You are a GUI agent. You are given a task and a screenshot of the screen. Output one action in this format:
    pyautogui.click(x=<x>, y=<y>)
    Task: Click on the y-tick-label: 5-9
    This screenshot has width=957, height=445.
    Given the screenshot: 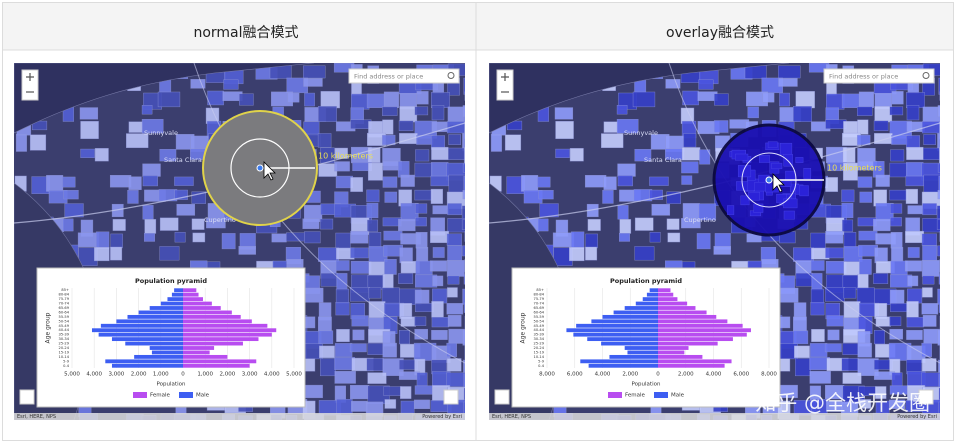 What is the action you would take?
    pyautogui.click(x=66, y=361)
    